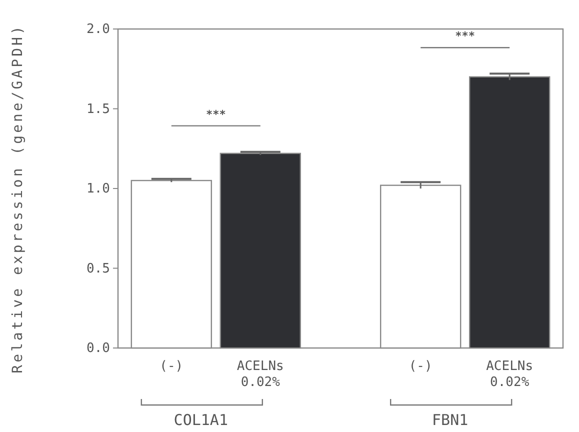 The image size is (579, 432). I want to click on y-tick-label: 0.5, so click(98, 268).